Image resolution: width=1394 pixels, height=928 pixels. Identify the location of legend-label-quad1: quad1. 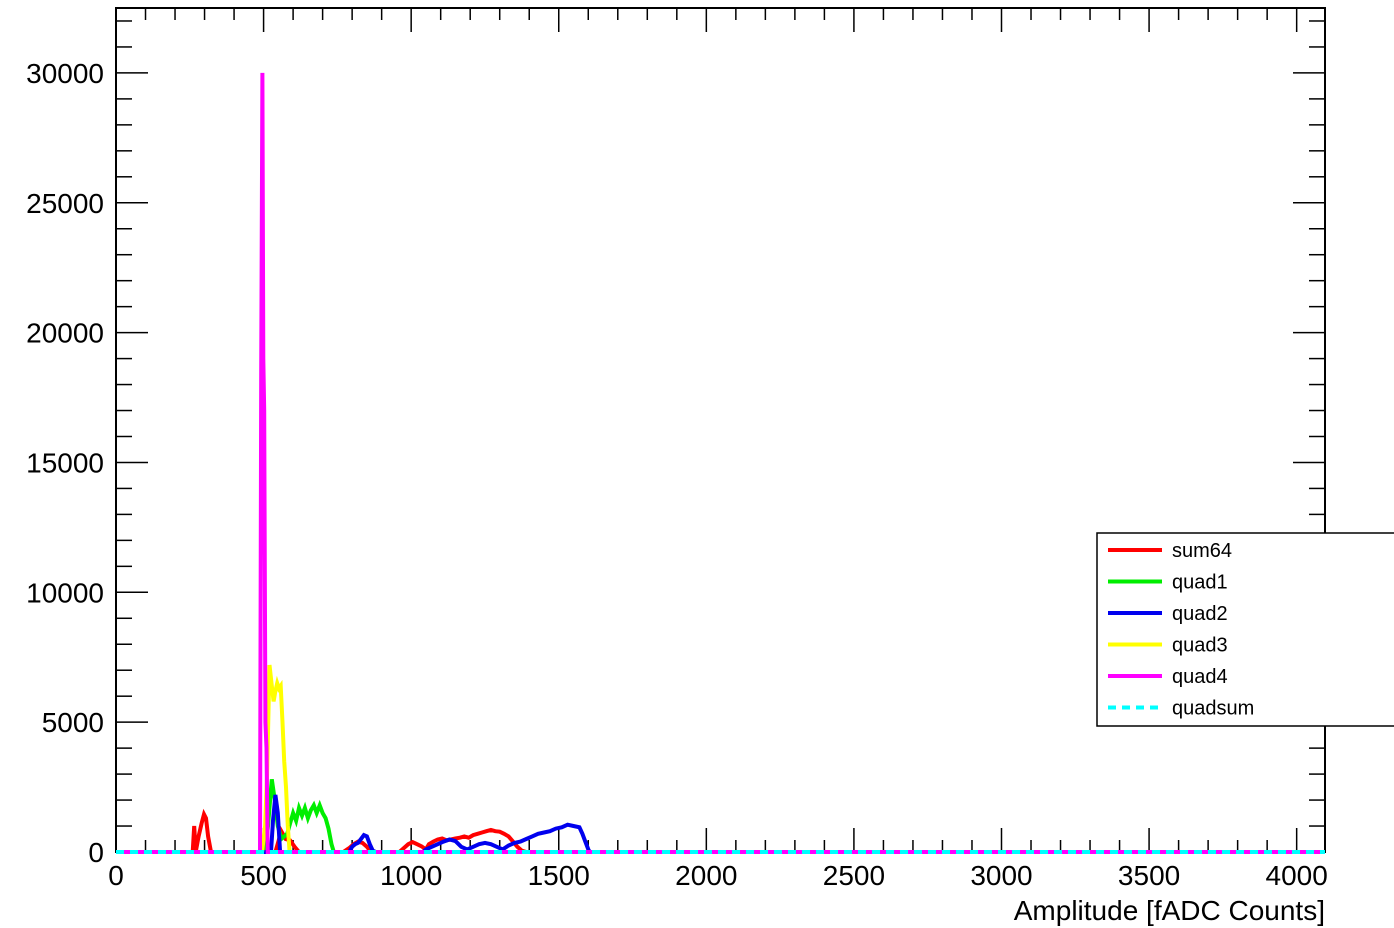
(1200, 583).